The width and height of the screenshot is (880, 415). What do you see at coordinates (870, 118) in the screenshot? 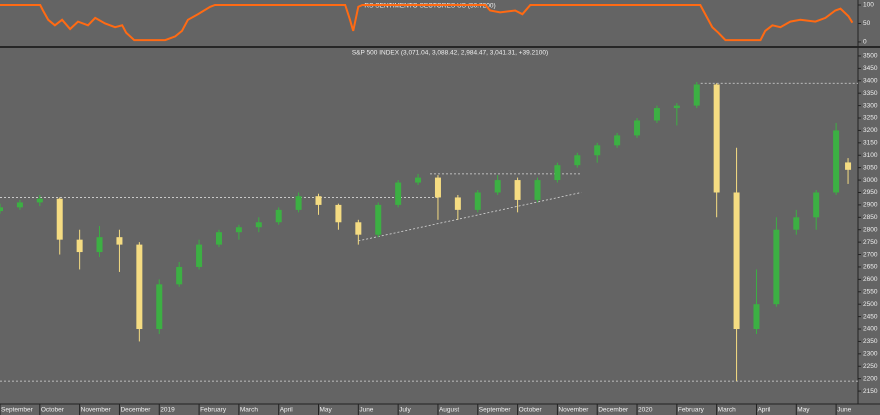
I see `y-tick-label: 3250` at bounding box center [870, 118].